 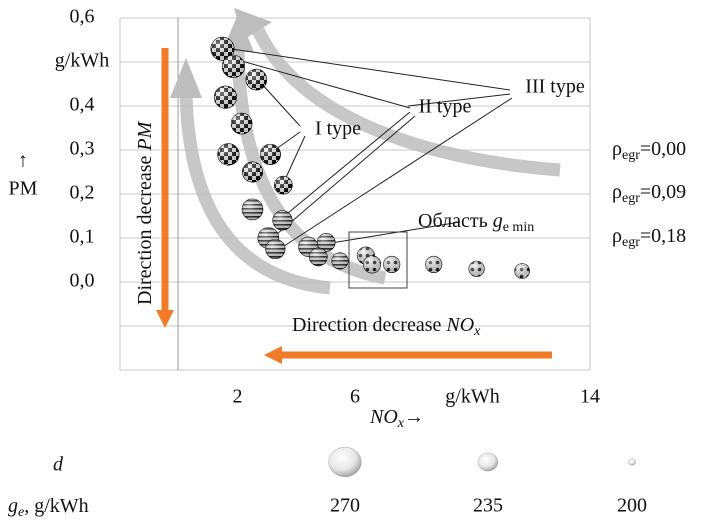 What do you see at coordinates (21, 512) in the screenshot?
I see `text-part: e` at bounding box center [21, 512].